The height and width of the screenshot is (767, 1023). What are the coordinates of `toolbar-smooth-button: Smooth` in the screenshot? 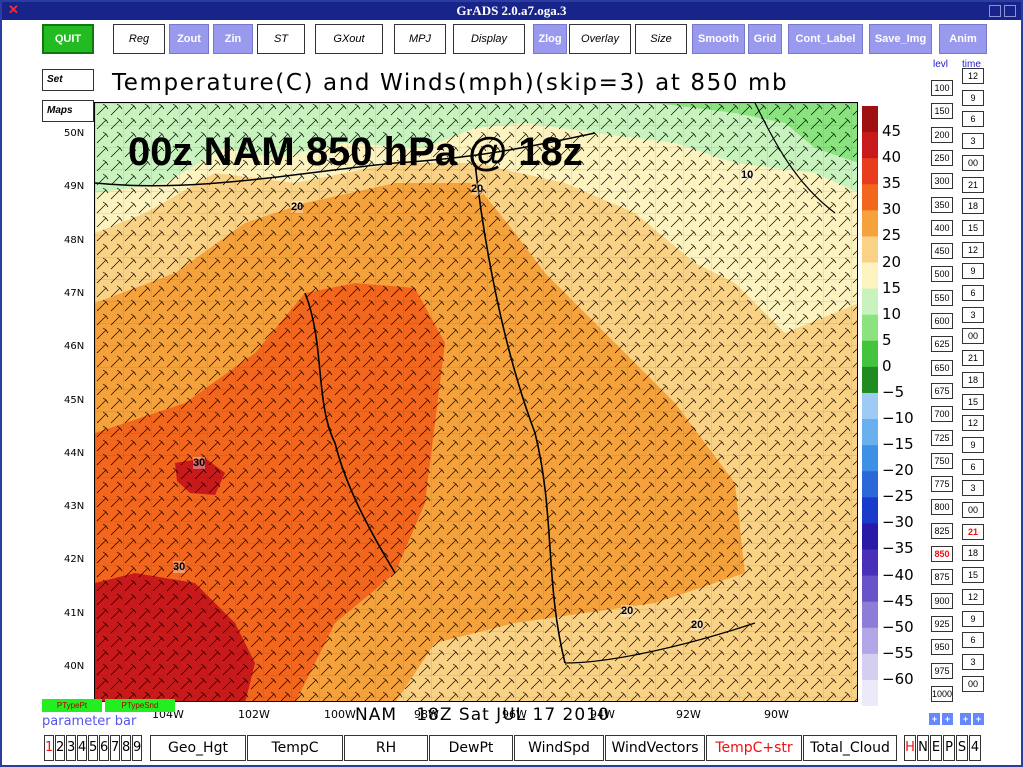 It's located at (718, 39).